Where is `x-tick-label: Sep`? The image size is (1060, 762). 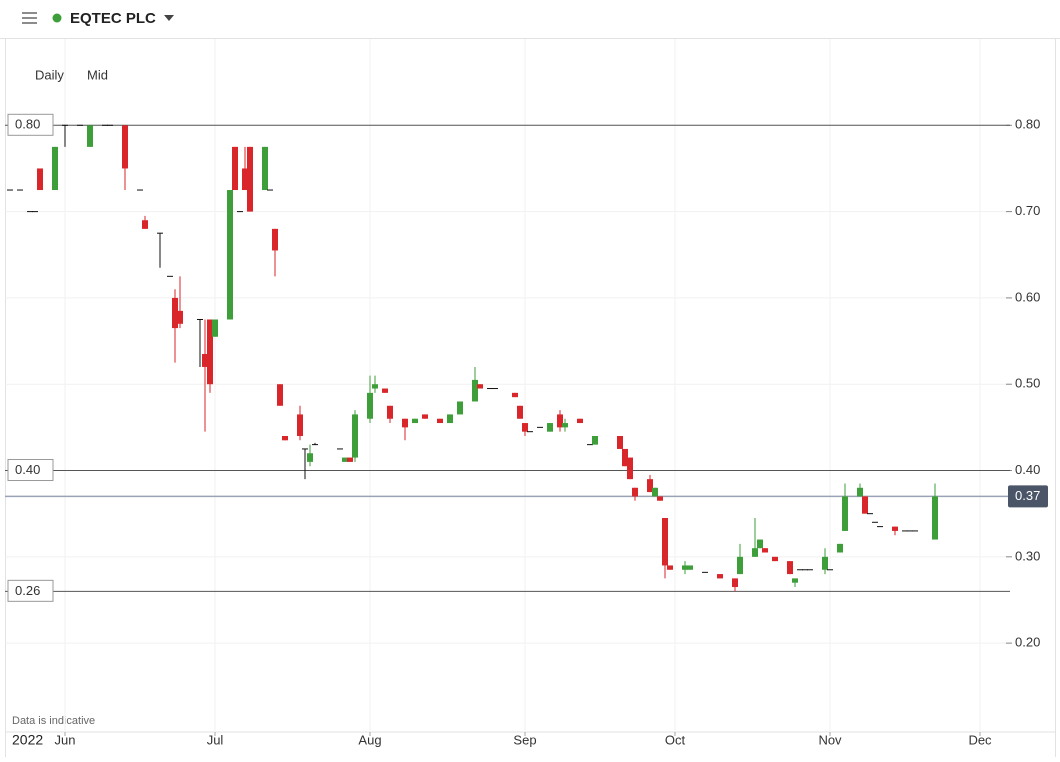
x-tick-label: Sep is located at coordinates (524, 739).